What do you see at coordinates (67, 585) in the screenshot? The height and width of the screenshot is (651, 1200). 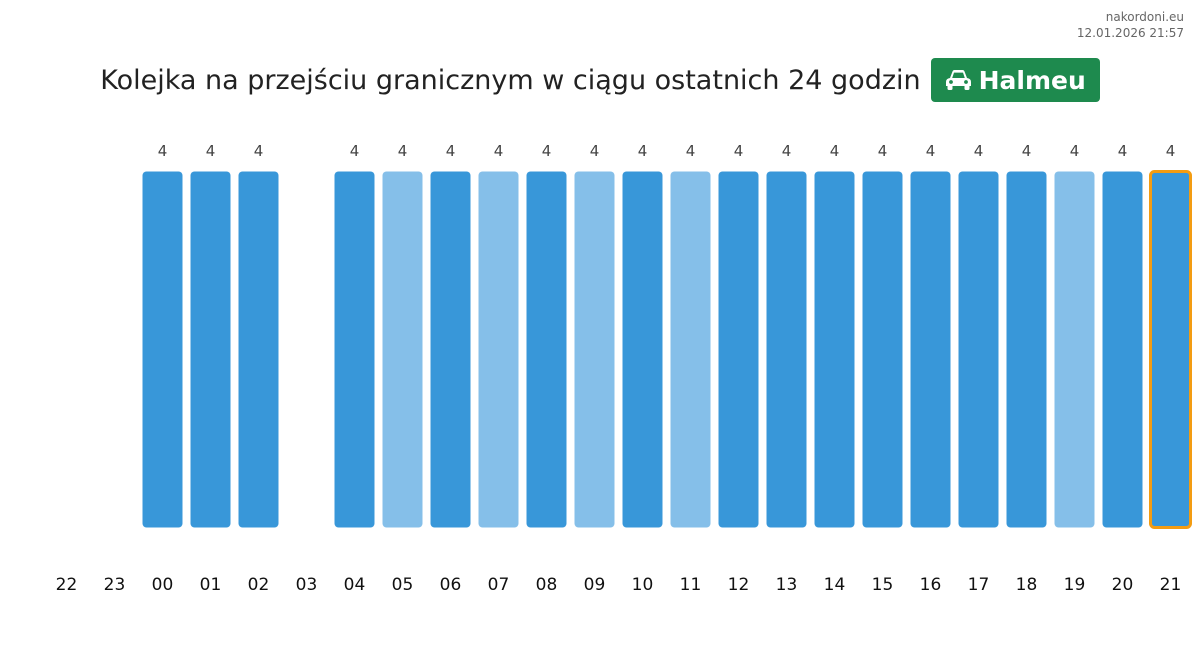 I see `tick-label-22: 22` at bounding box center [67, 585].